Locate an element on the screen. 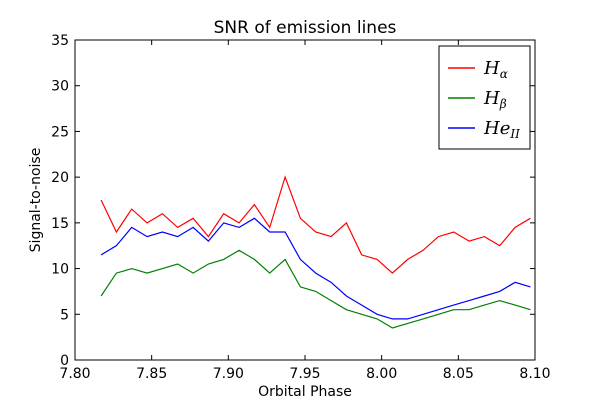 The width and height of the screenshot is (600, 400). y-tick-label: 5 is located at coordinates (64, 315).